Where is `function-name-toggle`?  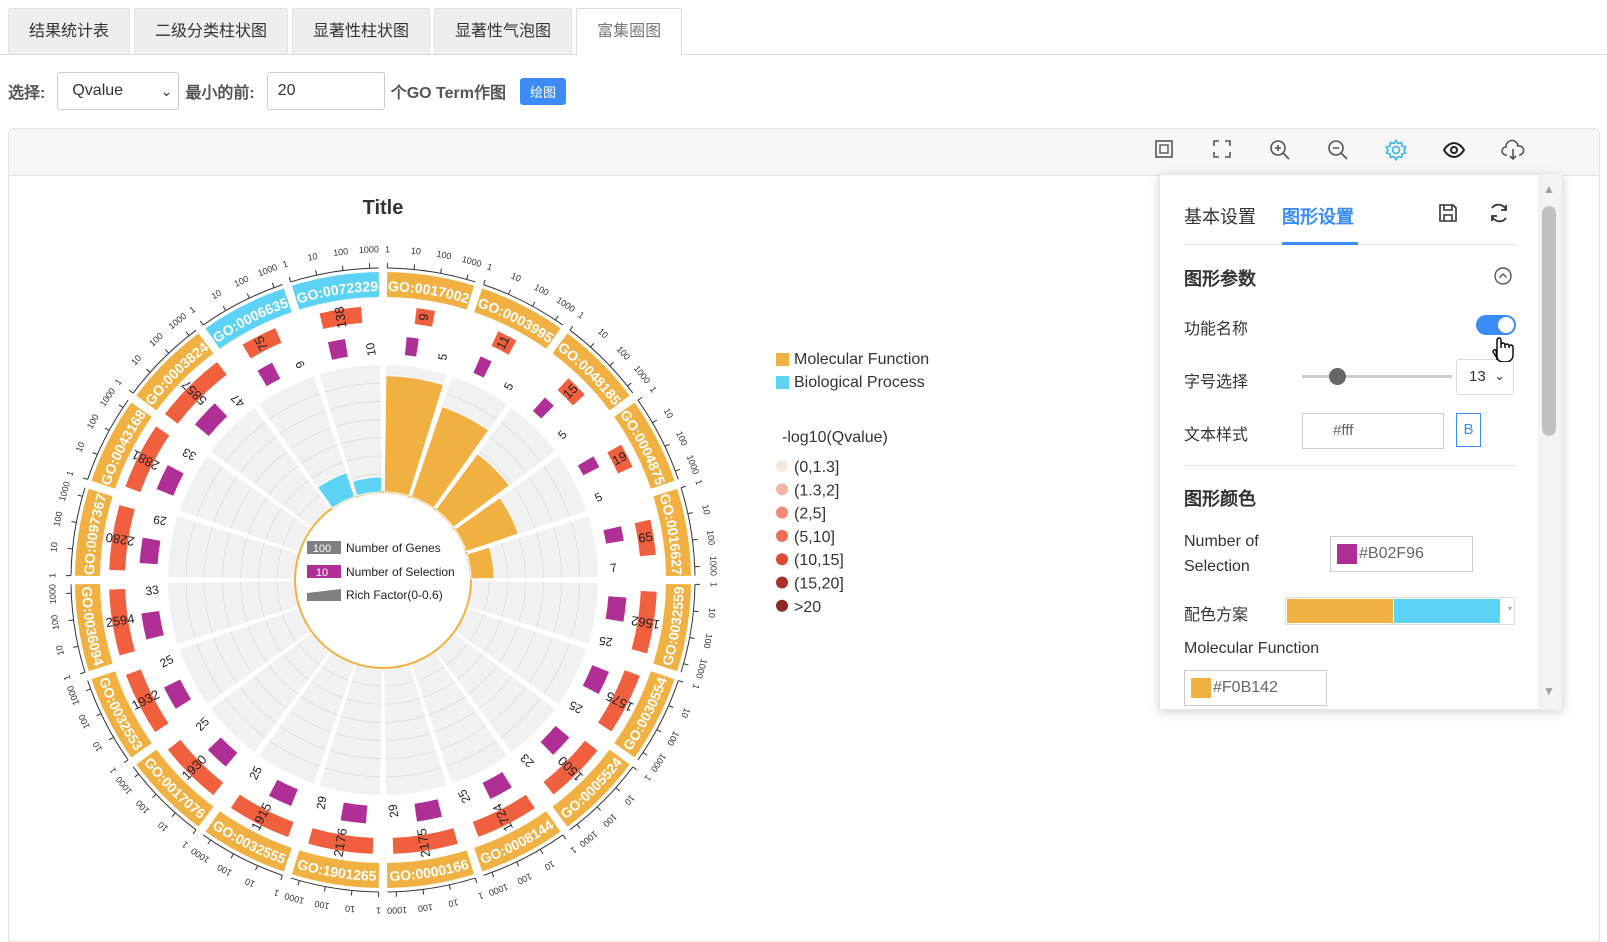
function-name-toggle is located at coordinates (1496, 325).